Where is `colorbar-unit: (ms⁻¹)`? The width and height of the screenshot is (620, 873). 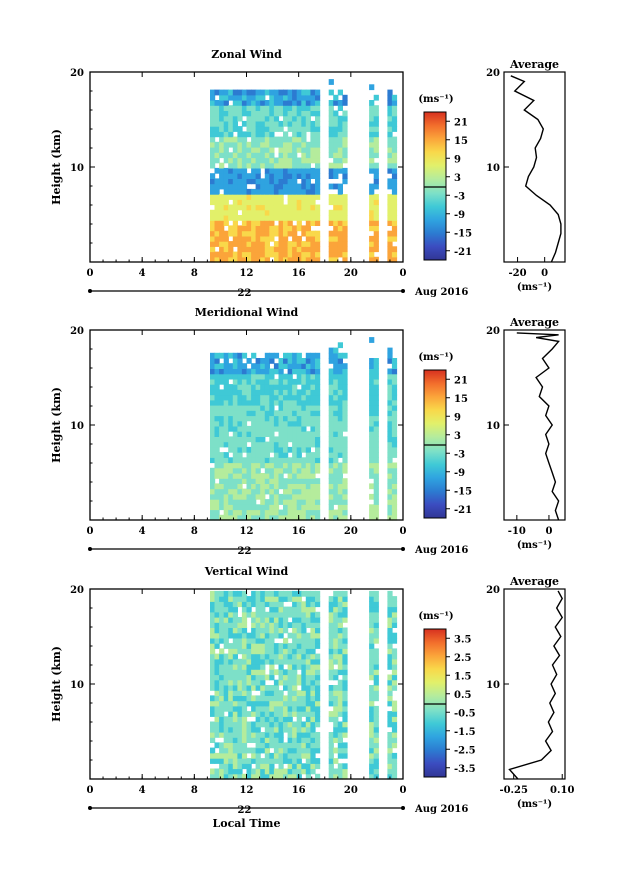 colorbar-unit: (ms⁻¹) is located at coordinates (435, 616).